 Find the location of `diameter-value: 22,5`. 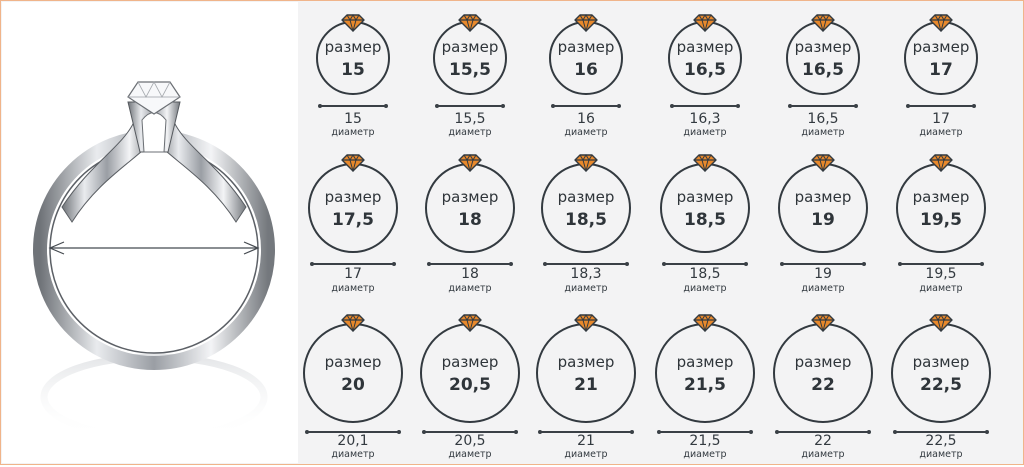

diameter-value: 22,5 is located at coordinates (941, 441).